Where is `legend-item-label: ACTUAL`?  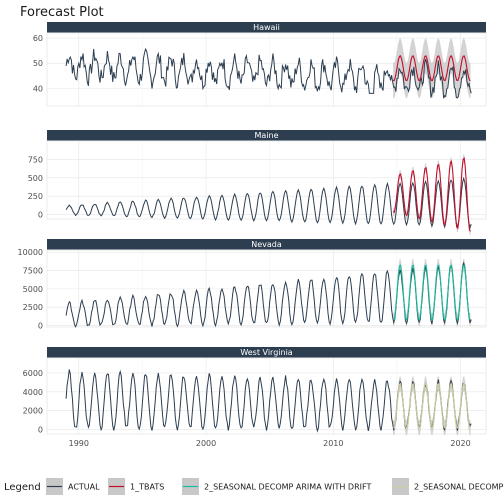 legend-item-label: ACTUAL is located at coordinates (84, 487).